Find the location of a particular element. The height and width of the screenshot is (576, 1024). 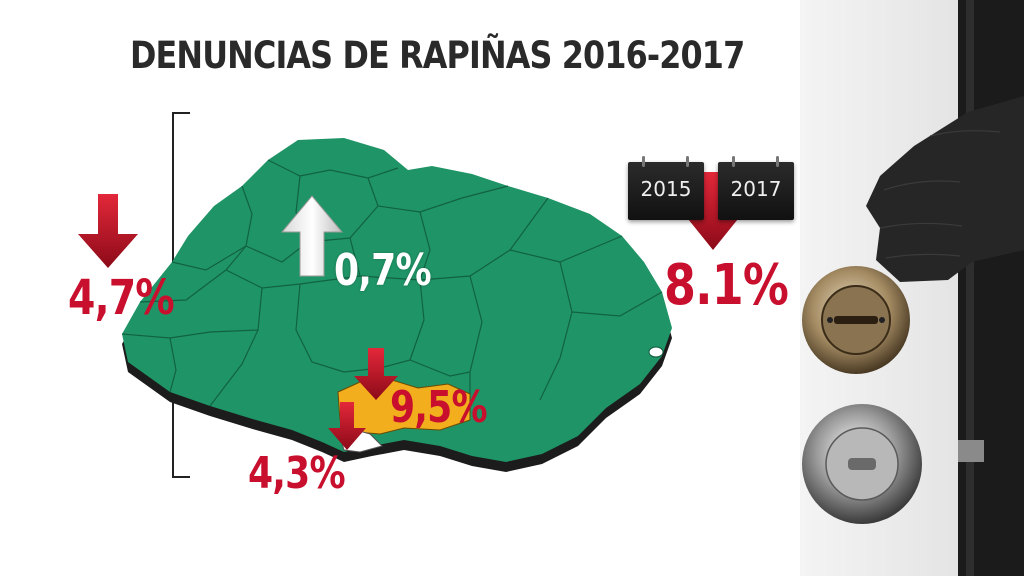

bracket-bottom is located at coordinates (181, 477).